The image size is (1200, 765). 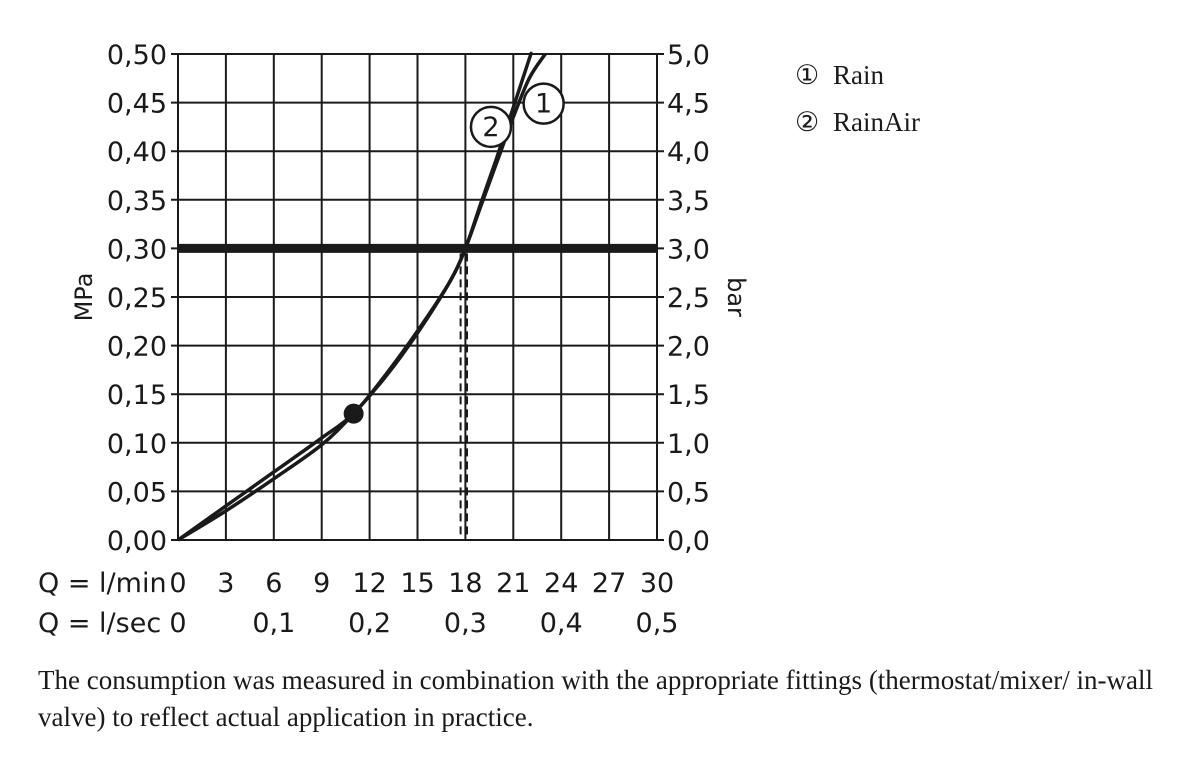 I want to click on x-tick-label-lsec: 0,2, so click(x=369, y=623).